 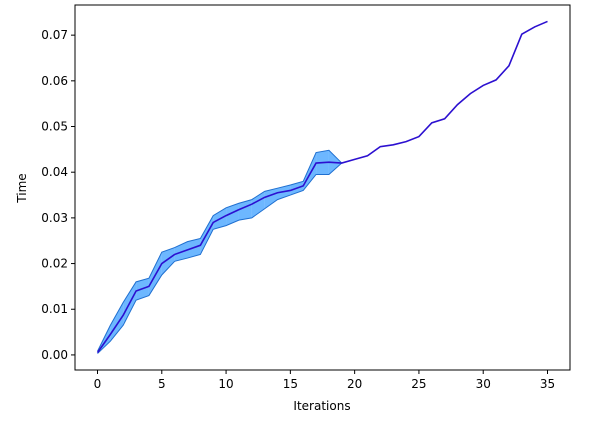 I want to click on y-tick-label: 0.00, so click(x=54, y=355).